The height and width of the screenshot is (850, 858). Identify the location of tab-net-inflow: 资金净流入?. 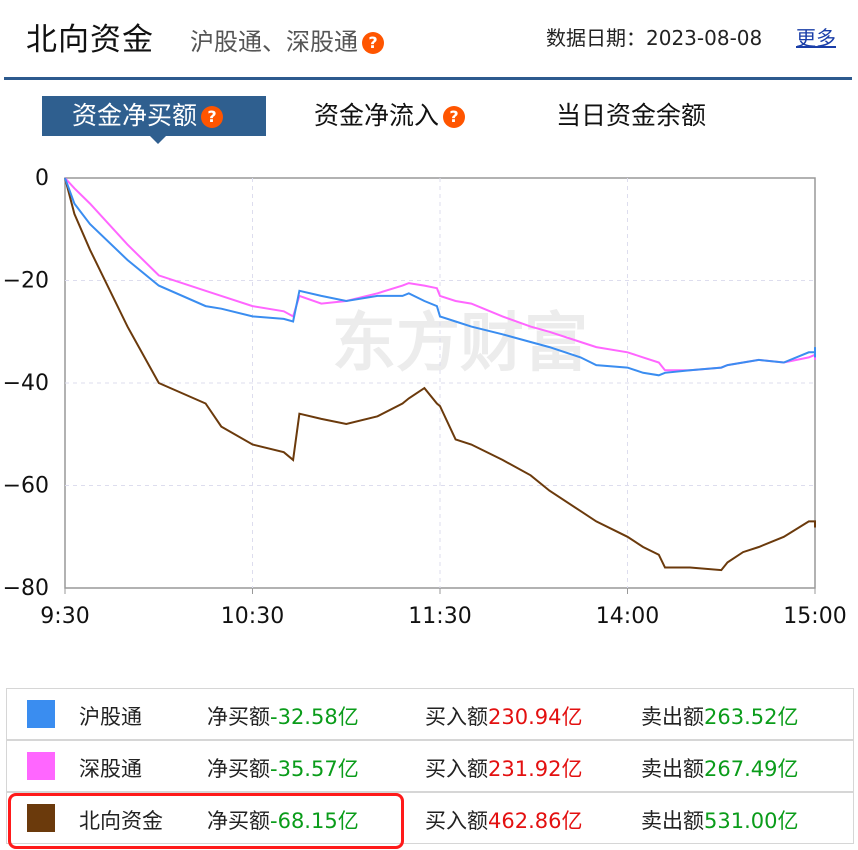
(404, 116).